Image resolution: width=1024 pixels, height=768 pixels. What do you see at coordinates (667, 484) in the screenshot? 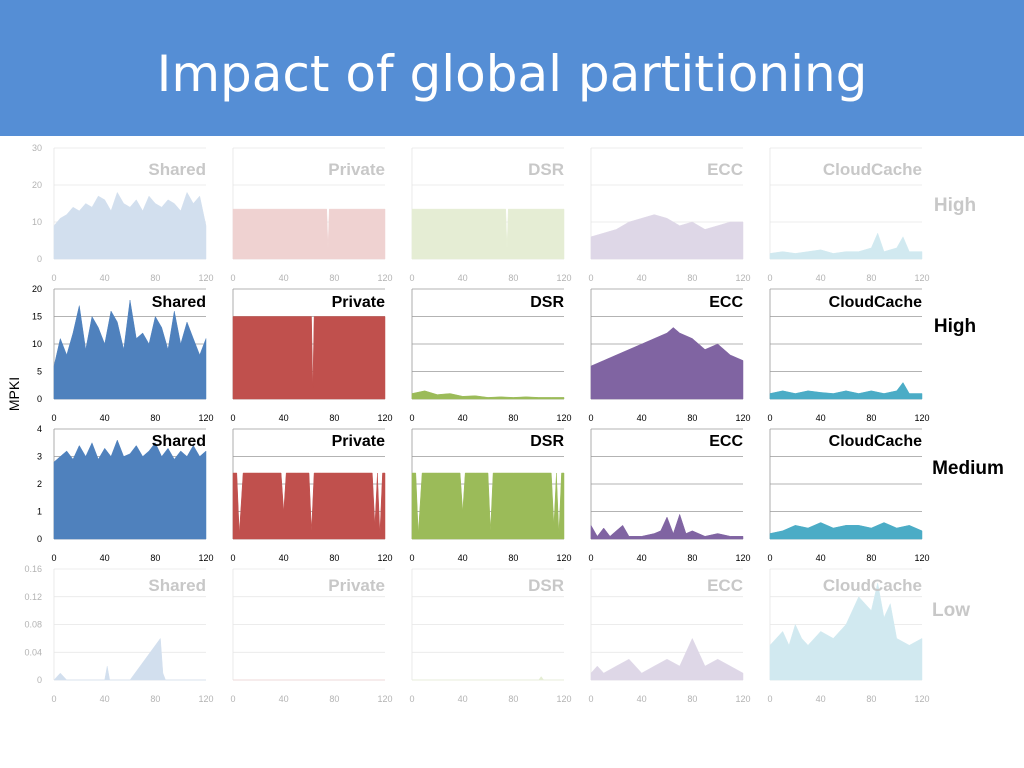
I see `panel-ecc` at bounding box center [667, 484].